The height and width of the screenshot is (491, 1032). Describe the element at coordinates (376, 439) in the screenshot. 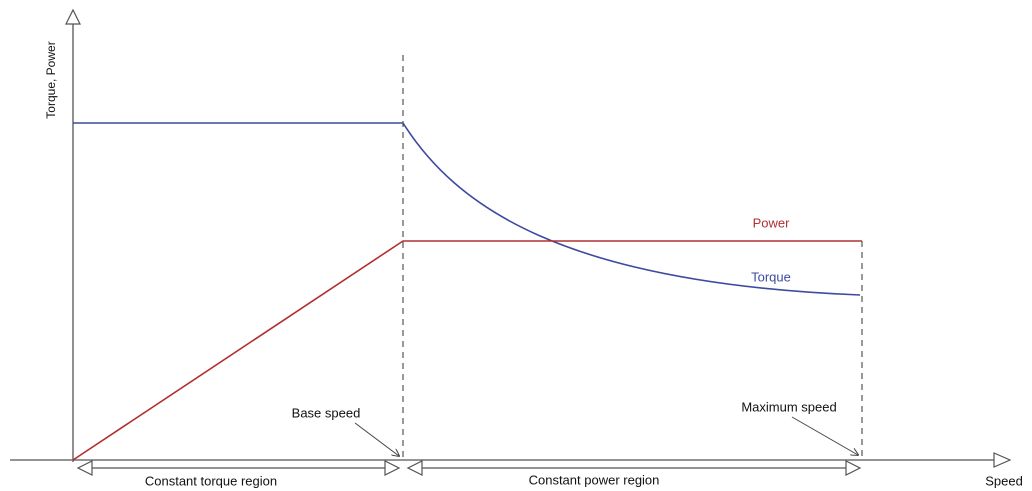

I see `base-speed-leader` at that location.